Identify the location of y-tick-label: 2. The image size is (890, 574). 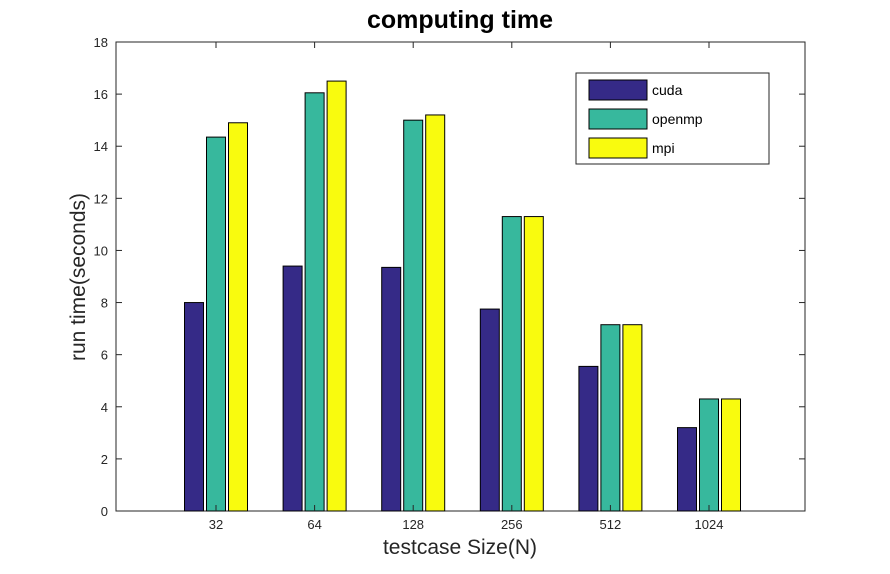
(104, 459).